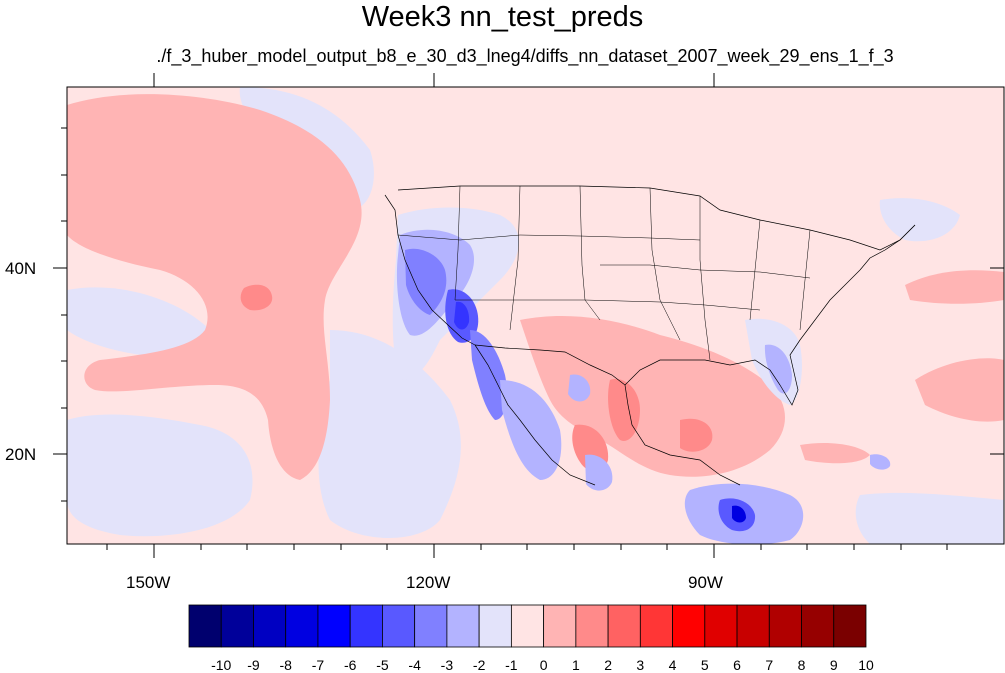 Image resolution: width=1005 pixels, height=673 pixels. I want to click on colorbar-label: 2, so click(608, 665).